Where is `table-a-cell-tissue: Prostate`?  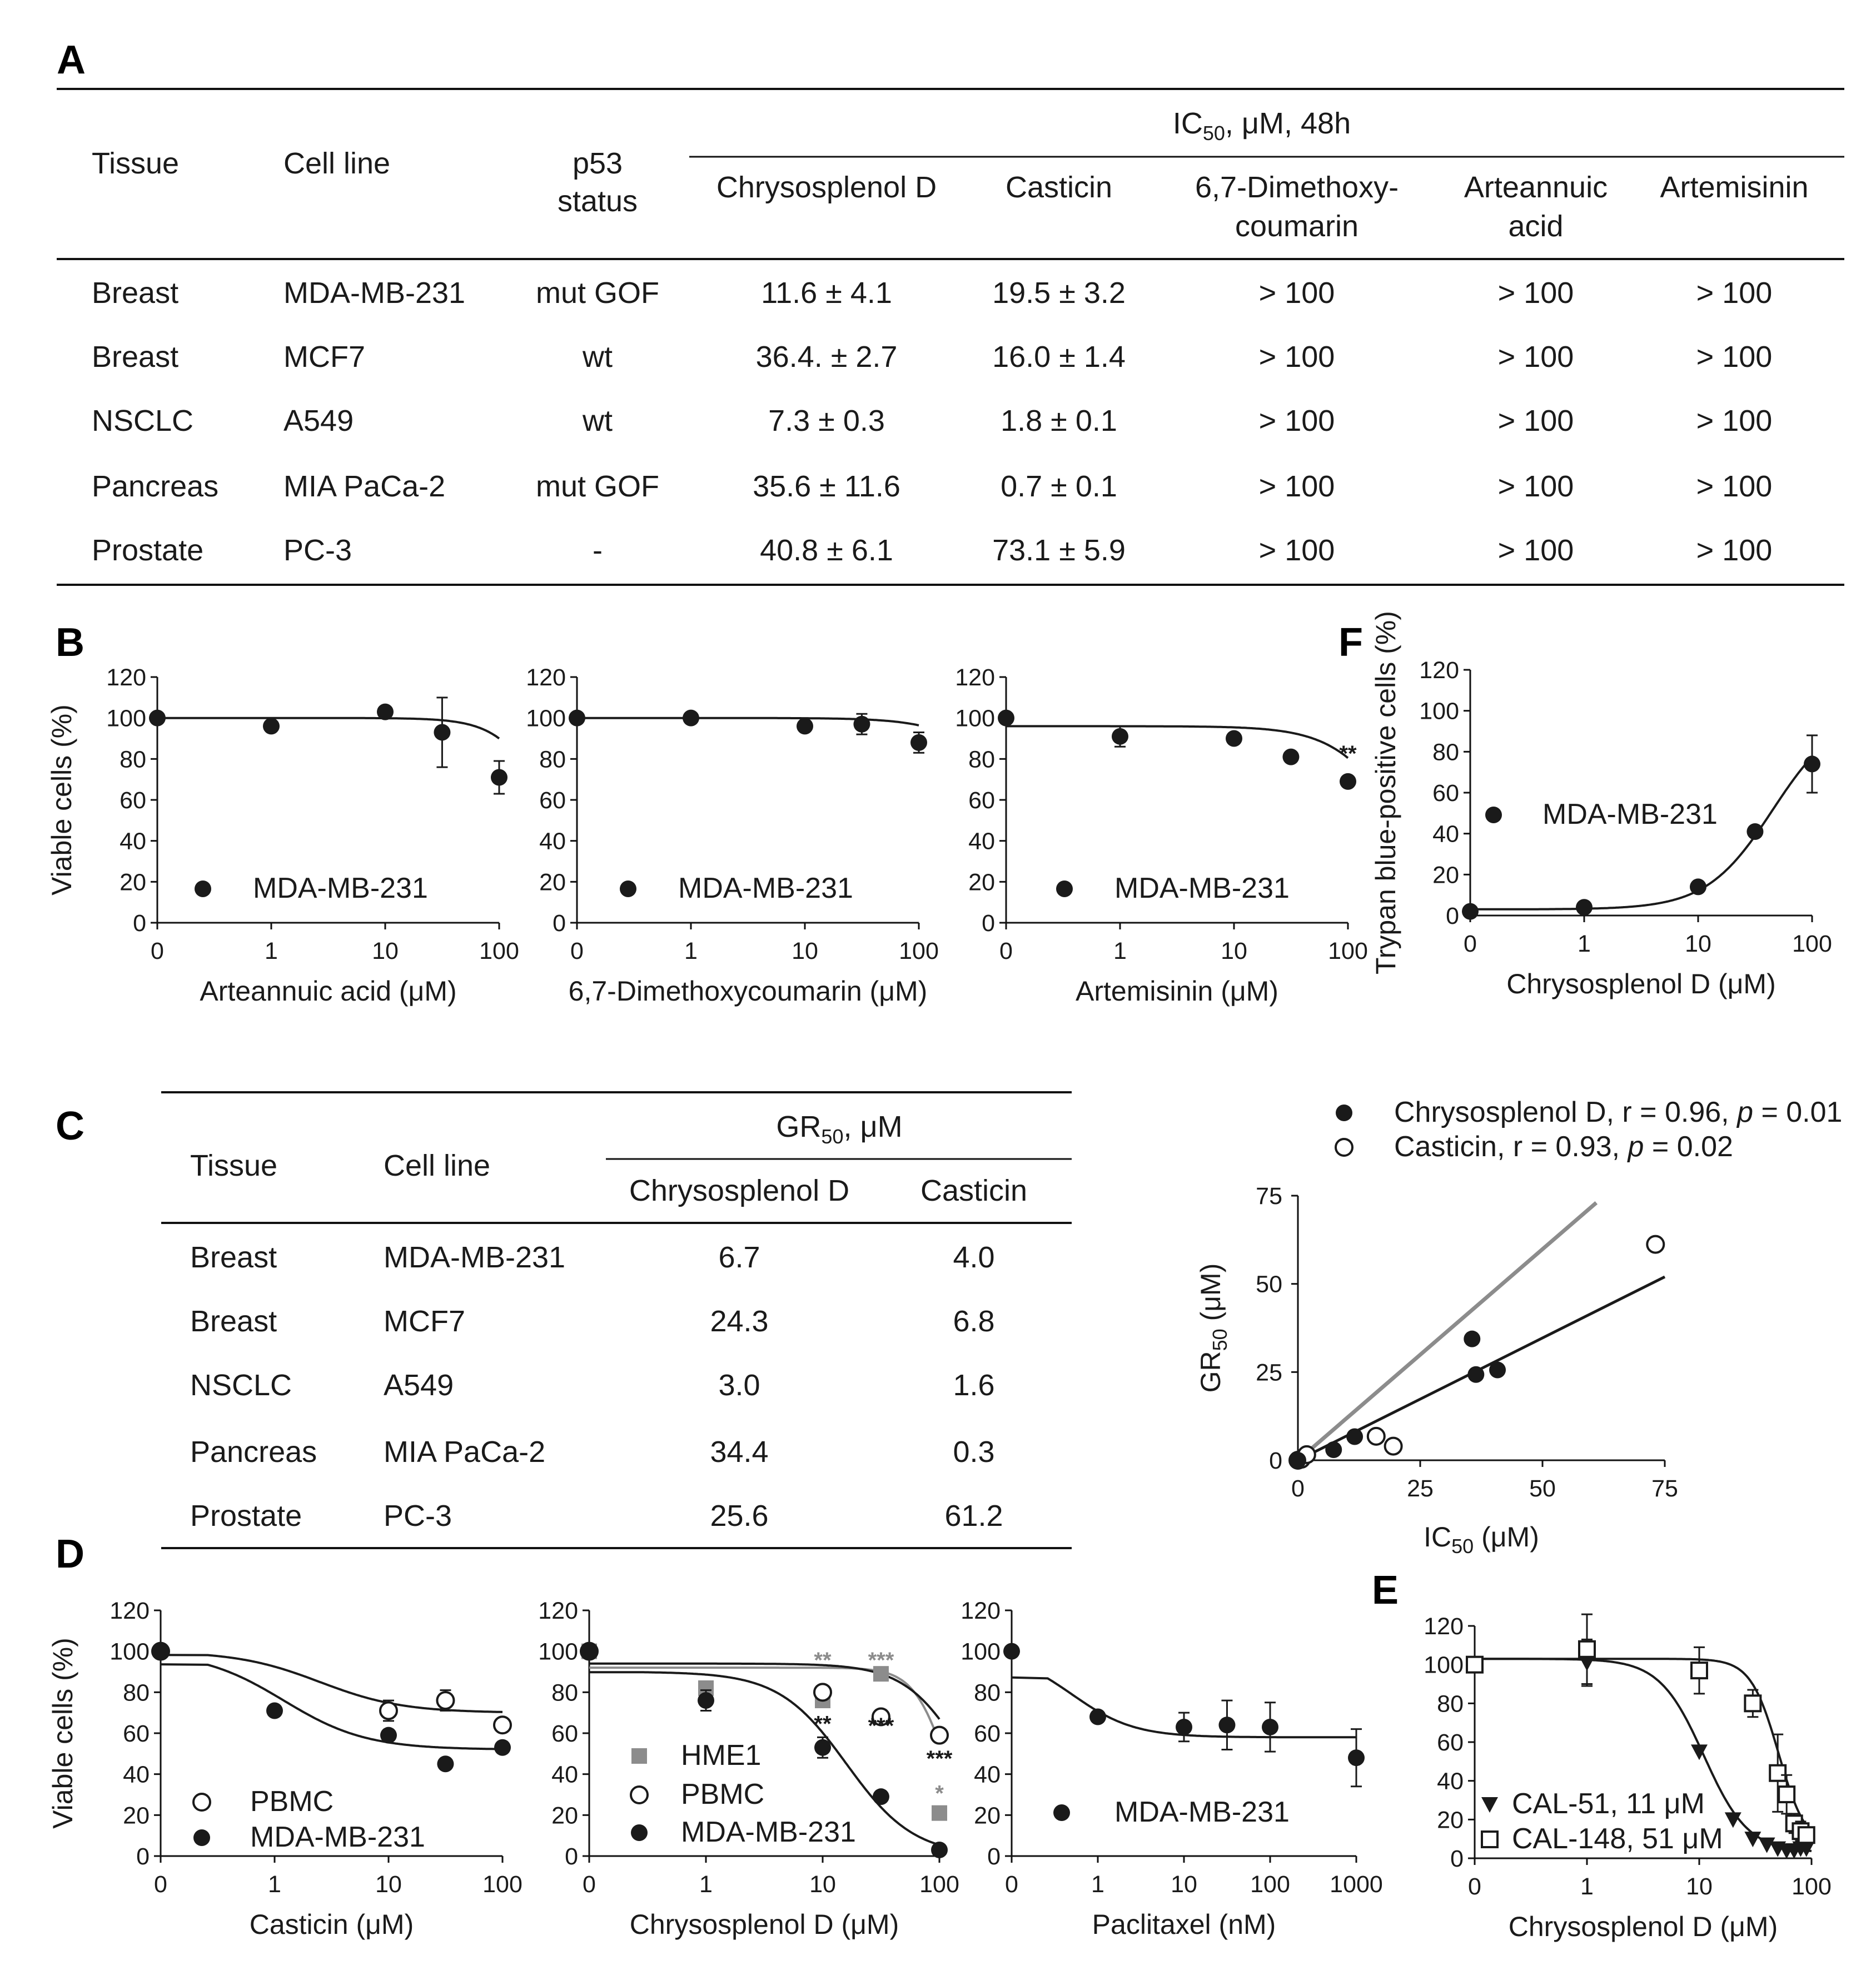
table-a-cell-tissue: Prostate is located at coordinates (147, 550).